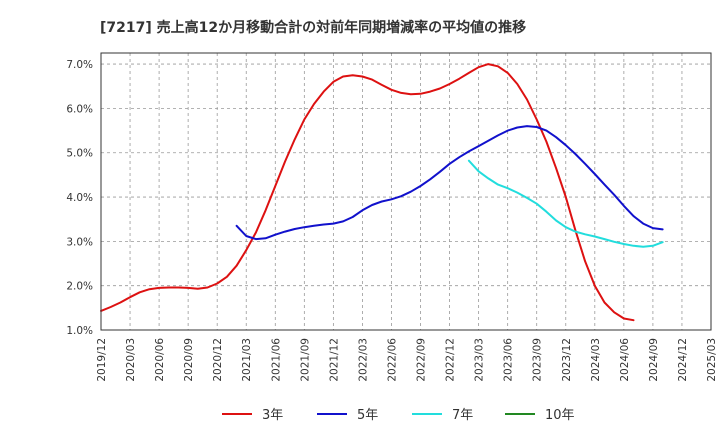 This screenshot has height=440, width=720. What do you see at coordinates (422, 360) in the screenshot?
I see `x-tick-label: 2022/09` at bounding box center [422, 360].